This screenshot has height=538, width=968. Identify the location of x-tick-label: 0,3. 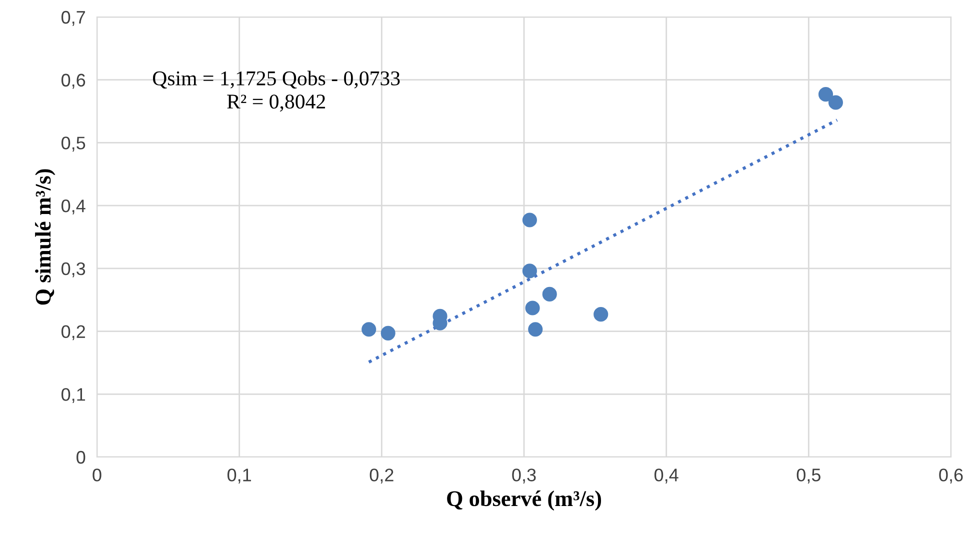
(524, 476).